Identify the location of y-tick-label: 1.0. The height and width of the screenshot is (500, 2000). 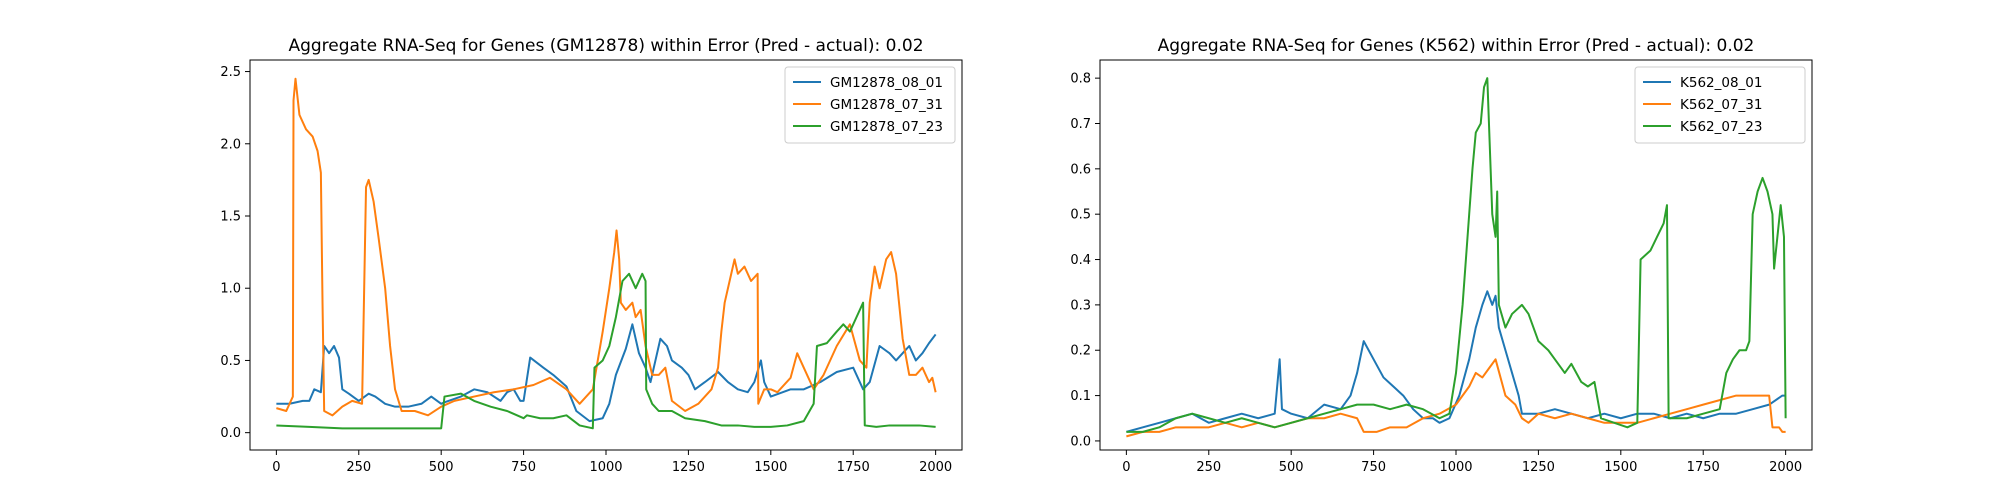
(230, 289).